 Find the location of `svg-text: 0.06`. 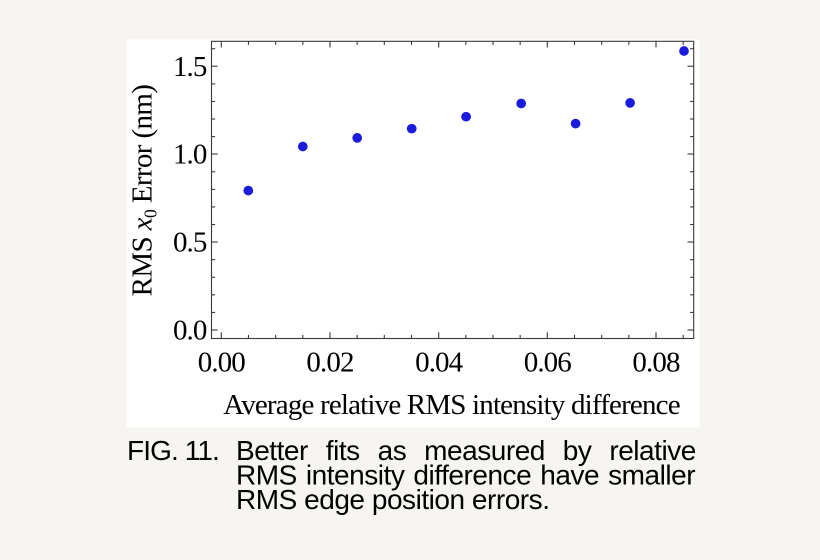

svg-text: 0.06 is located at coordinates (548, 363).